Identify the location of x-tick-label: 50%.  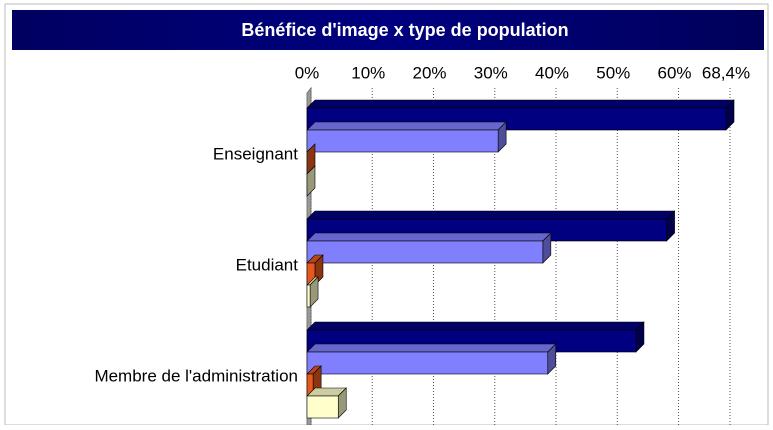
(613, 72).